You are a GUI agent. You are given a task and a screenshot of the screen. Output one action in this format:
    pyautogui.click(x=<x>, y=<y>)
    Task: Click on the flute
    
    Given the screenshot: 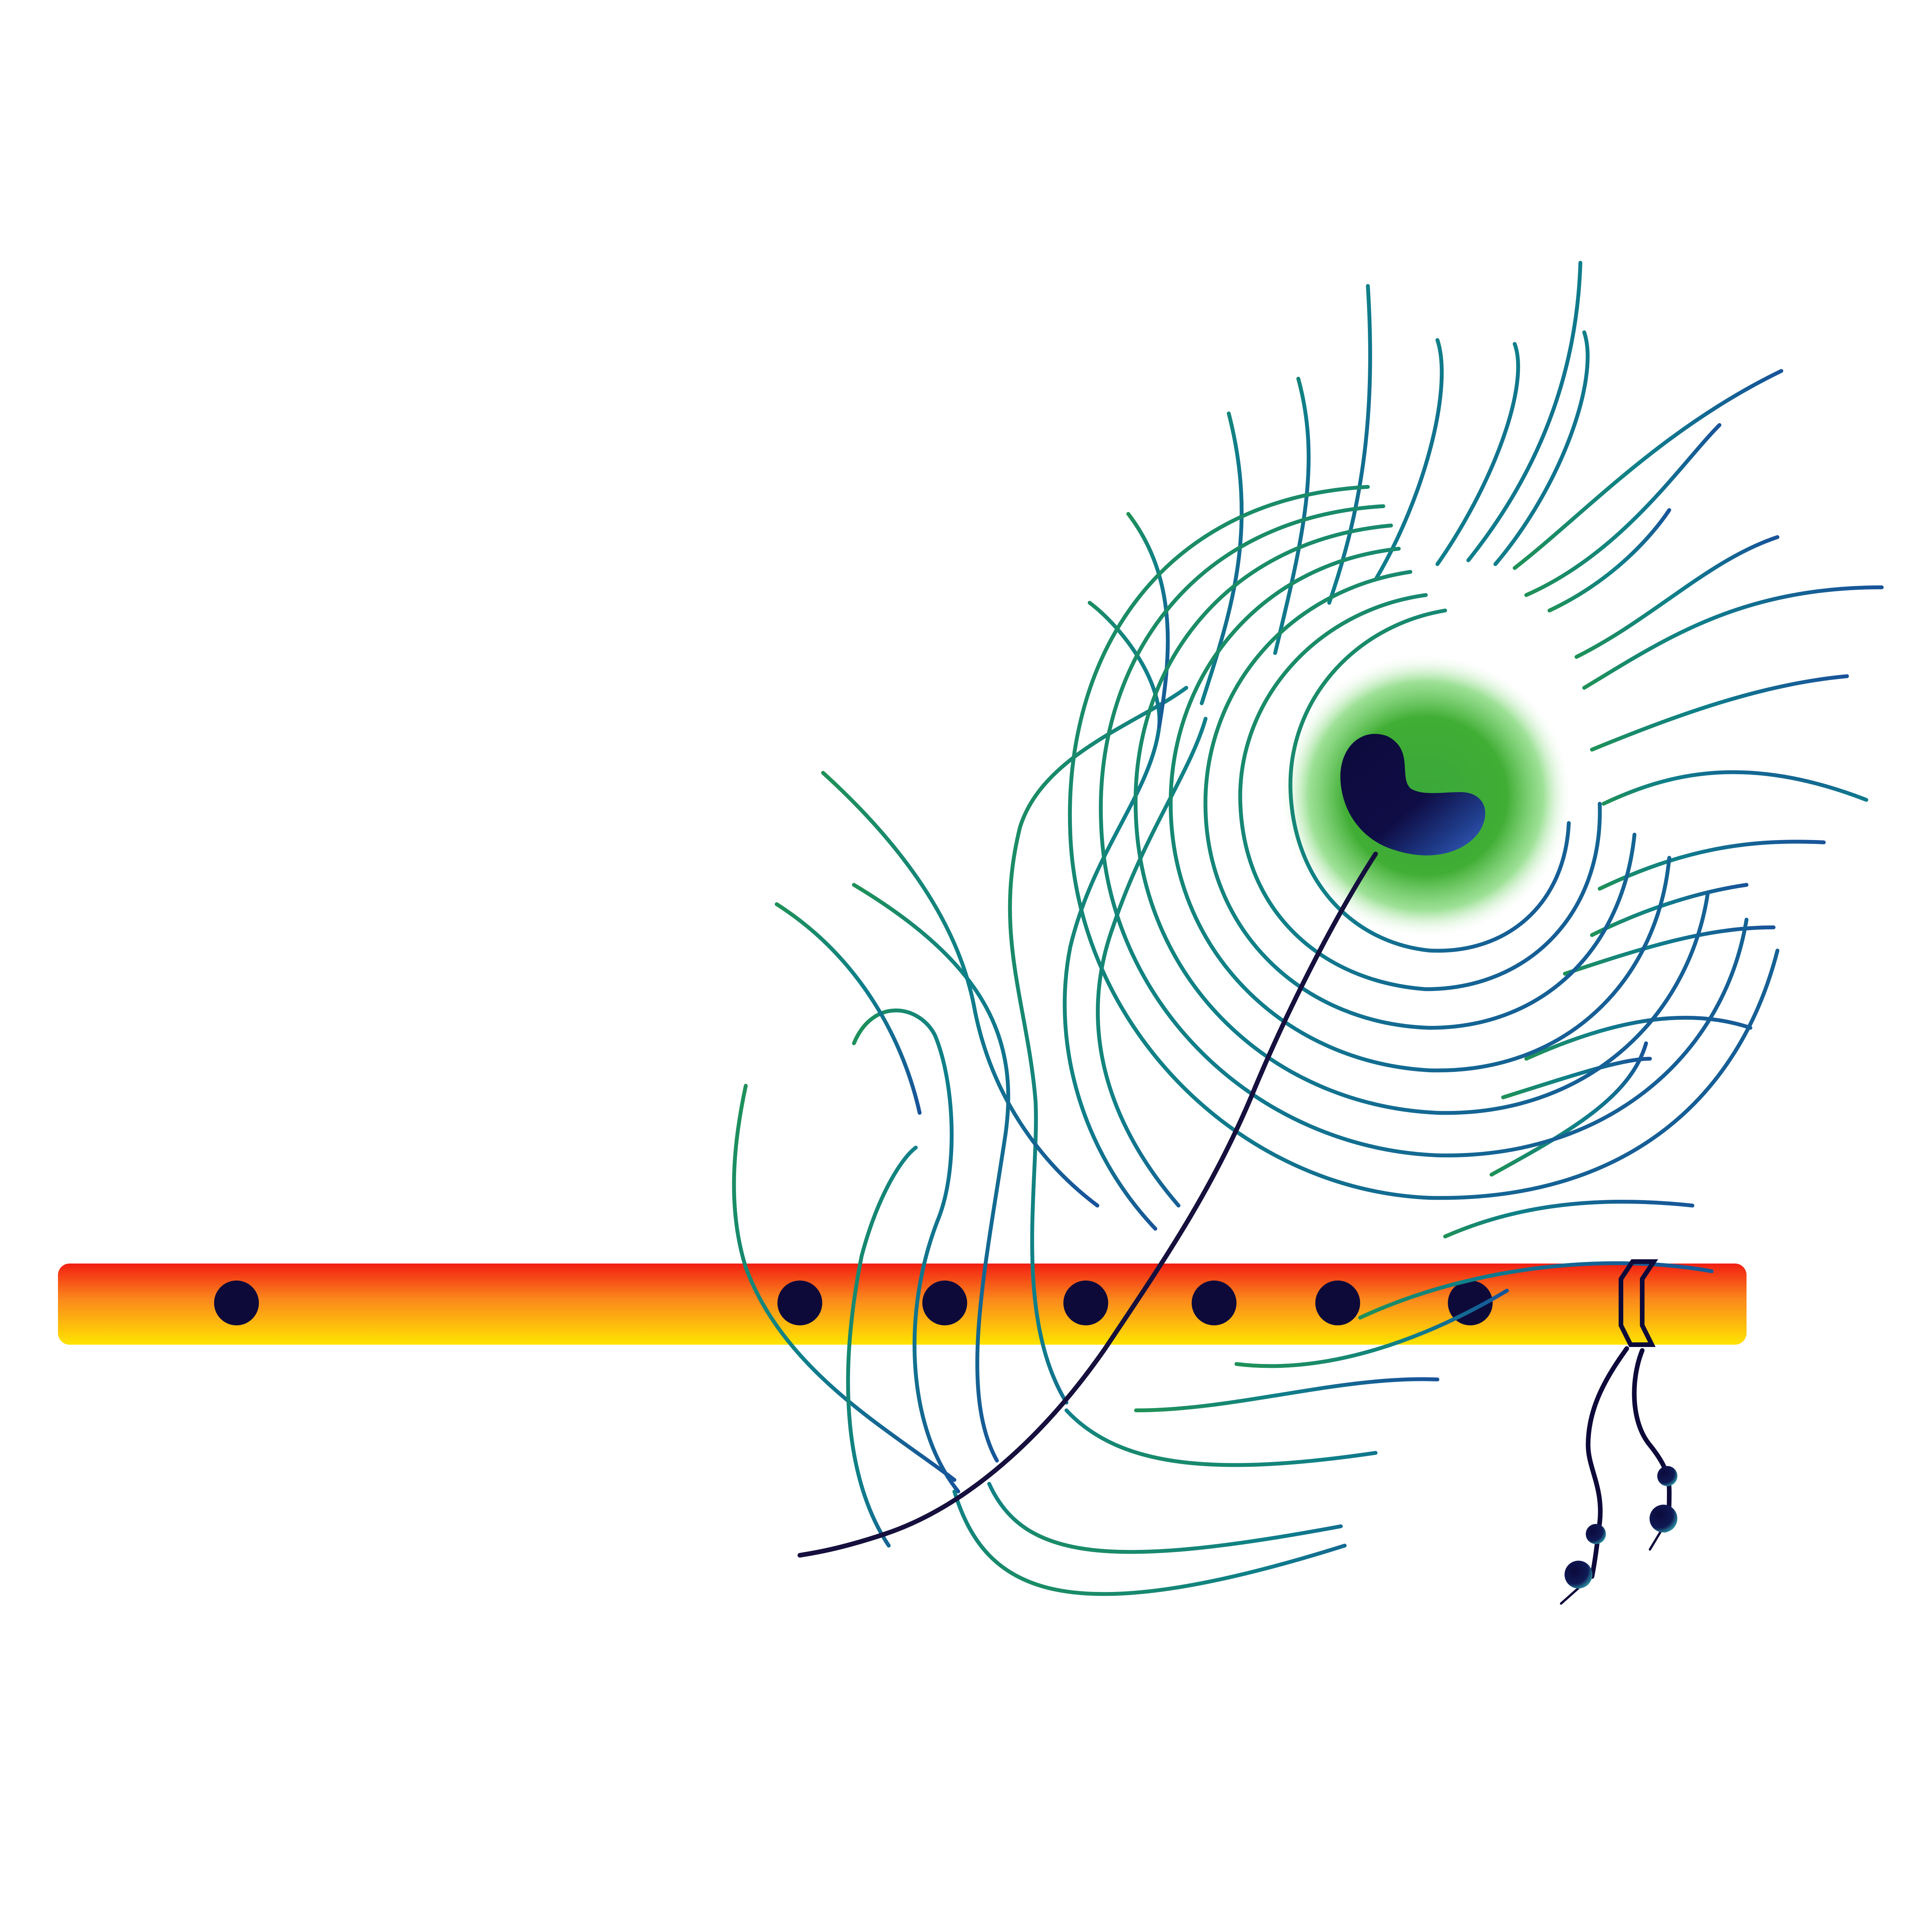 What is the action you would take?
    pyautogui.click(x=903, y=1305)
    